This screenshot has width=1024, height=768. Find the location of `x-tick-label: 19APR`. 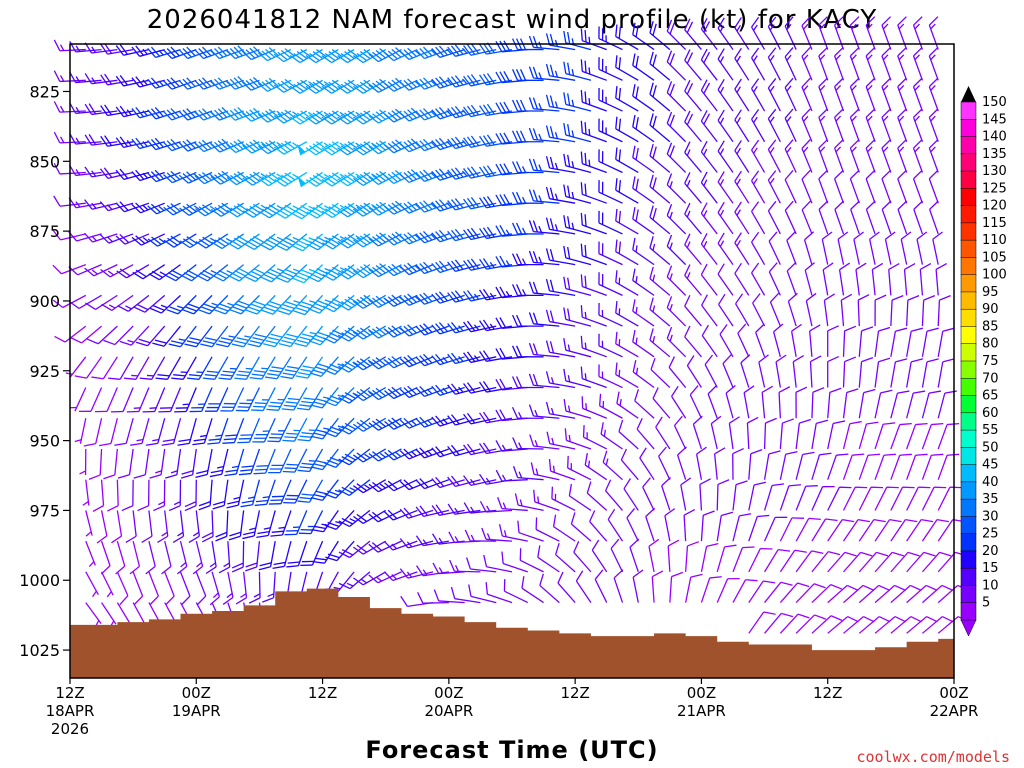

x-tick-label: 19APR is located at coordinates (196, 711).